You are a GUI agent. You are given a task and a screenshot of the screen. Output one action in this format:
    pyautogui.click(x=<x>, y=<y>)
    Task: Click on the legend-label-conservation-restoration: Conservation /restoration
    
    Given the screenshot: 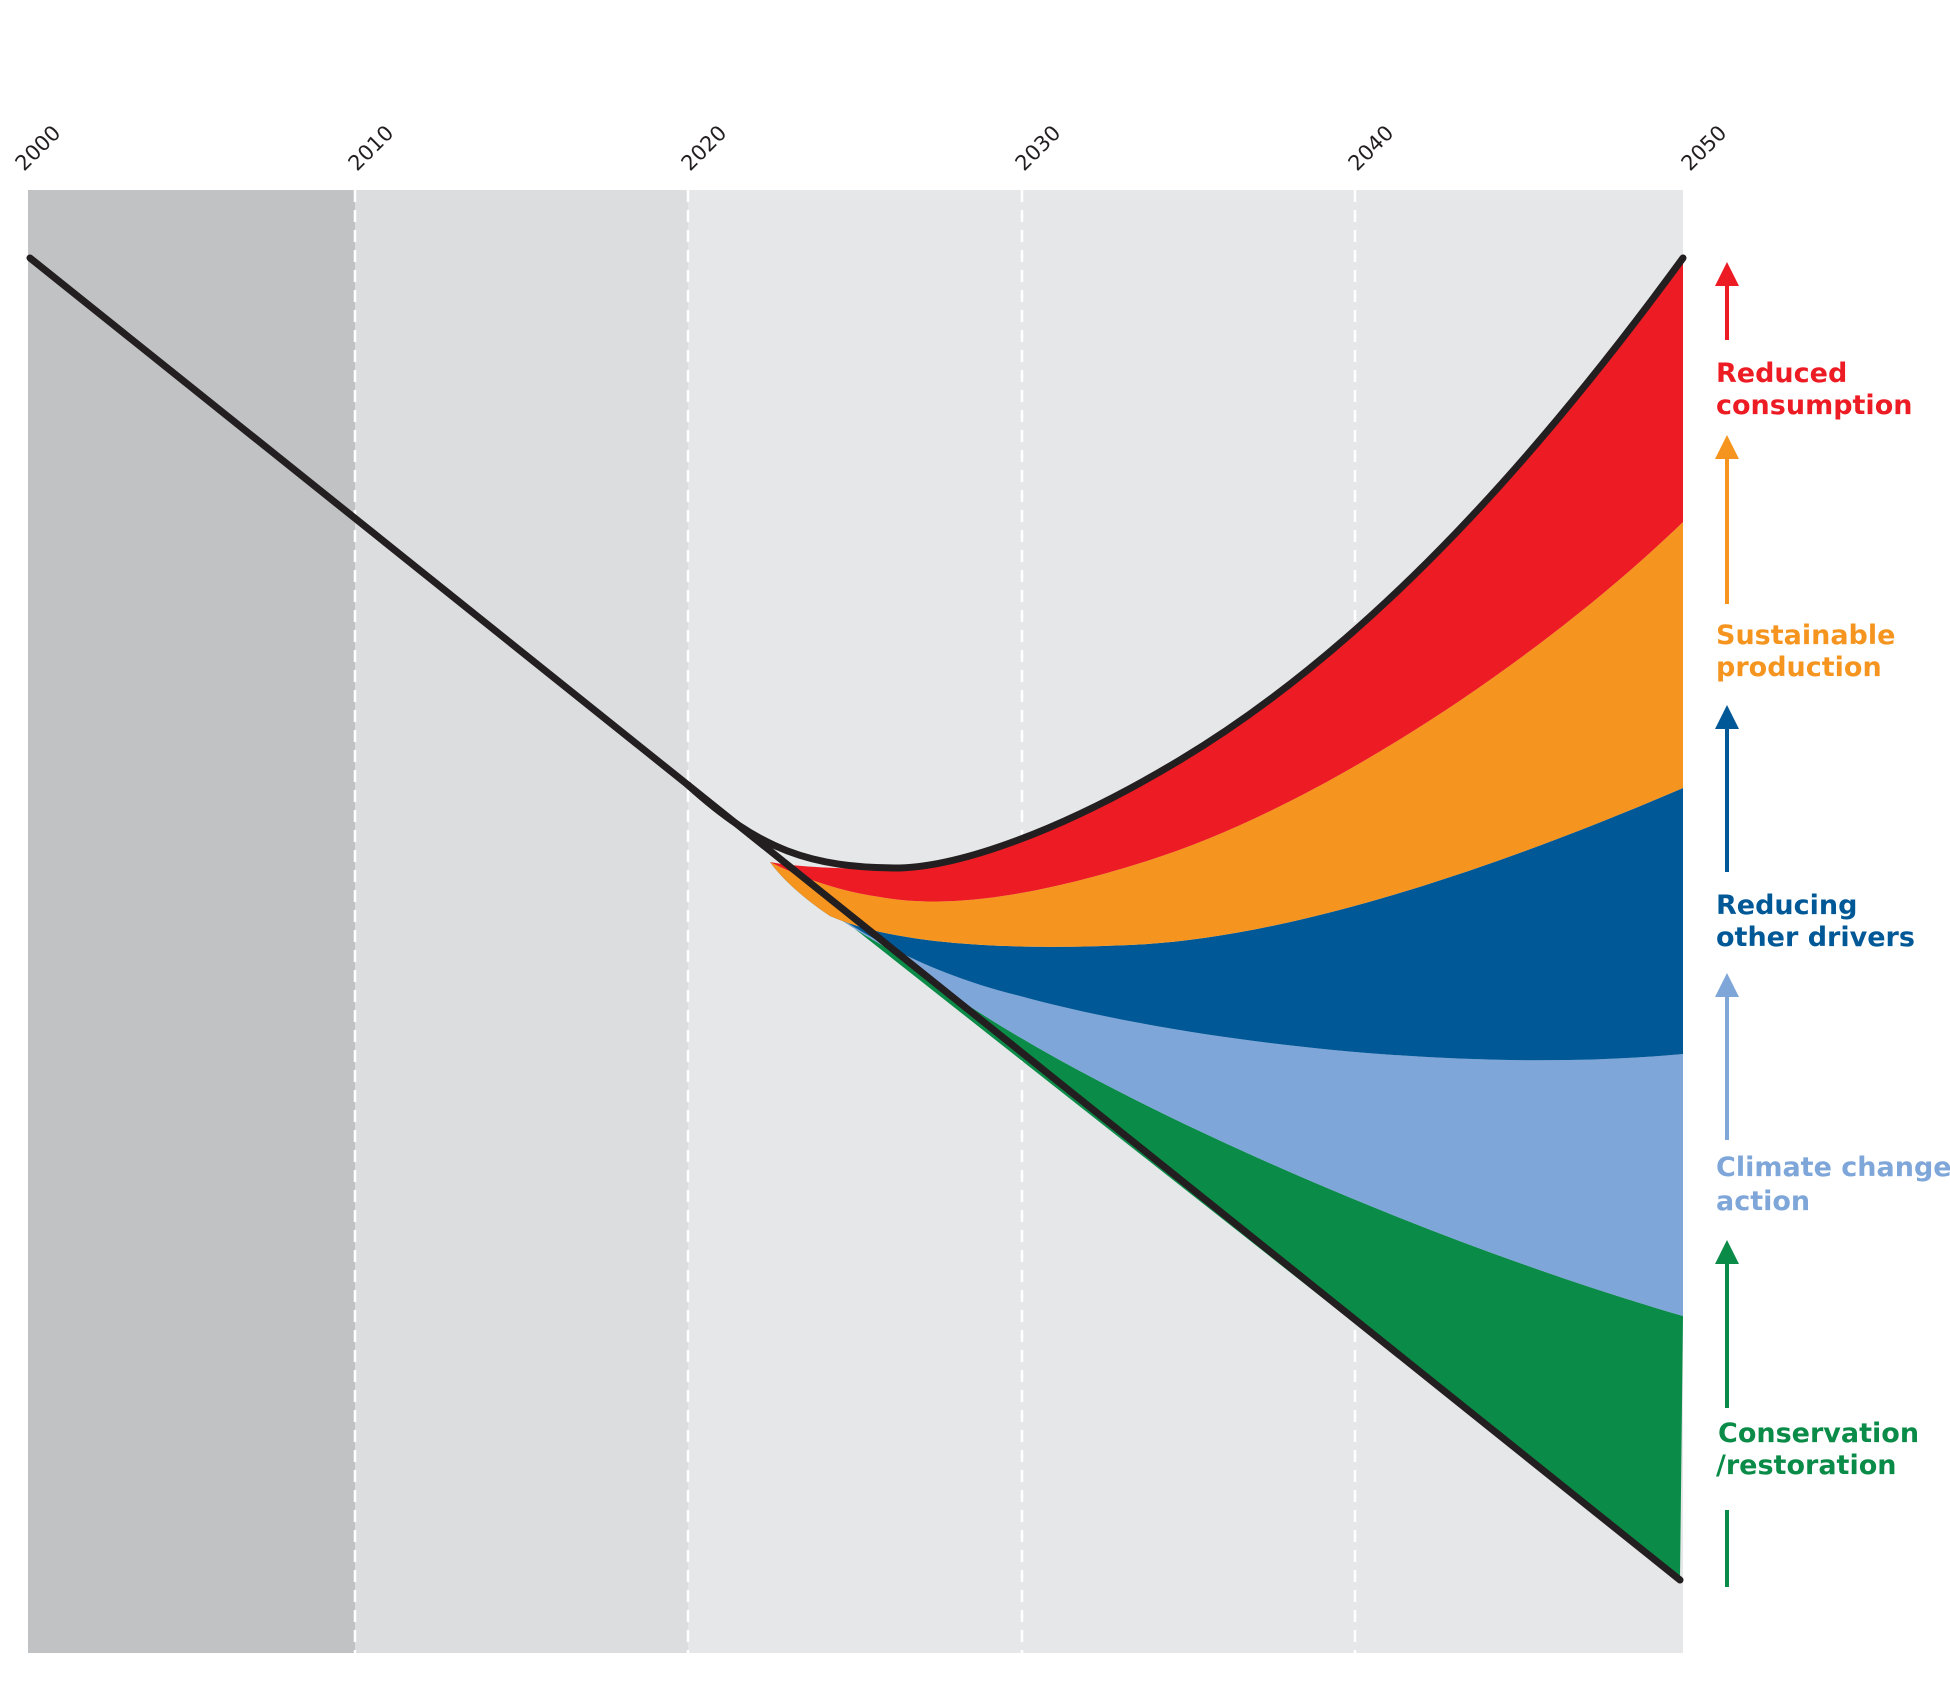 What is the action you would take?
    pyautogui.click(x=1822, y=1449)
    